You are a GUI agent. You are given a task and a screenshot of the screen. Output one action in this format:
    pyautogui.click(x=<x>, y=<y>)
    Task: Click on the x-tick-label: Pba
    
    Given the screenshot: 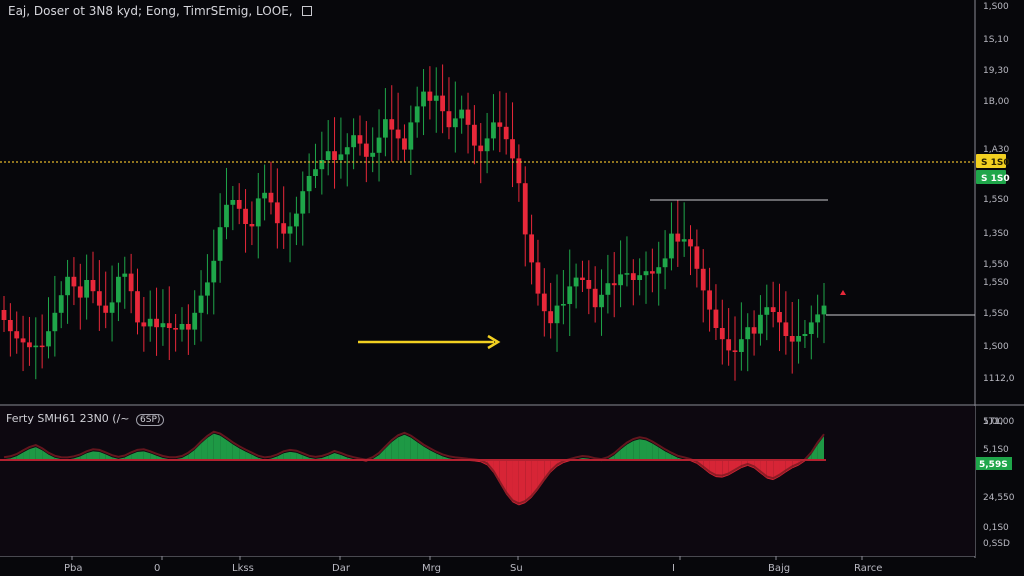 What is the action you would take?
    pyautogui.click(x=73, y=568)
    